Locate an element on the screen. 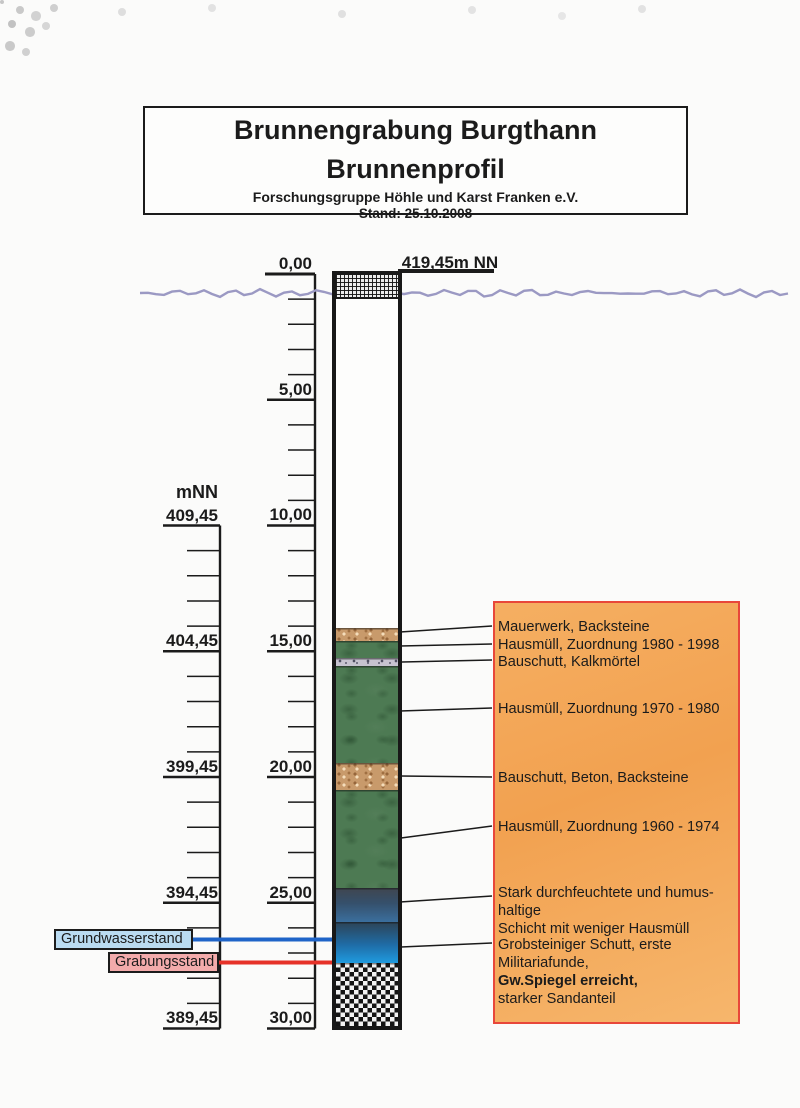 This screenshot has width=800, height=1108. annotation-text: starker Sandanteil is located at coordinates (557, 999).